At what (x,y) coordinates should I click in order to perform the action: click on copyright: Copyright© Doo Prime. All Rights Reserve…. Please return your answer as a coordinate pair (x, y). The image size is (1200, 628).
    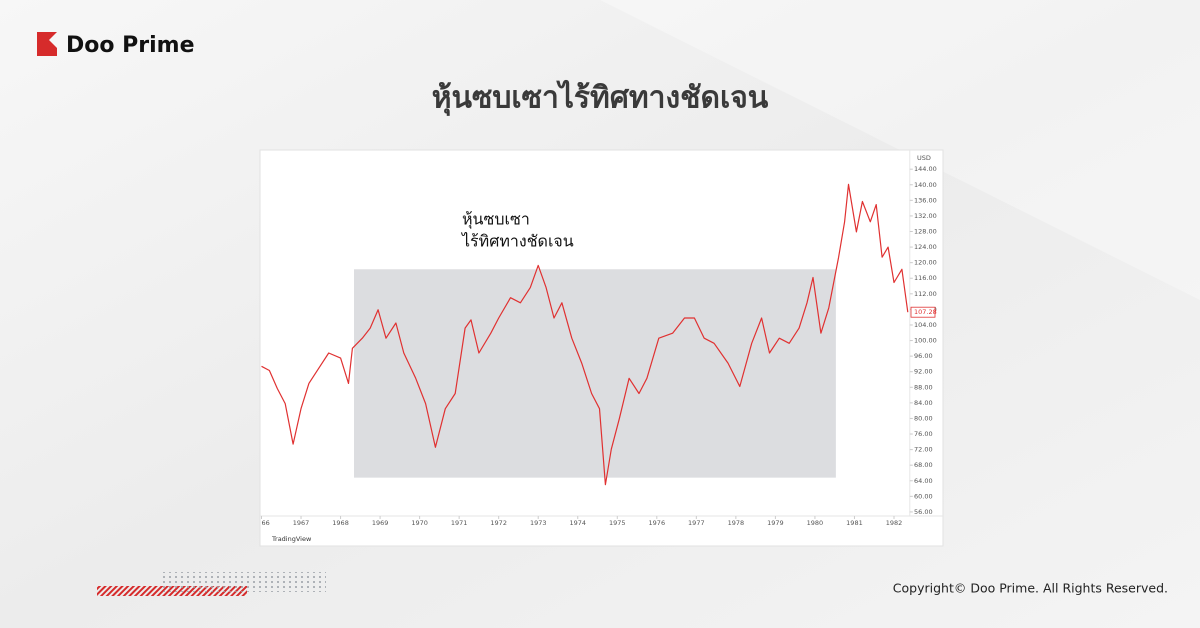
    Looking at the image, I should click on (1030, 588).